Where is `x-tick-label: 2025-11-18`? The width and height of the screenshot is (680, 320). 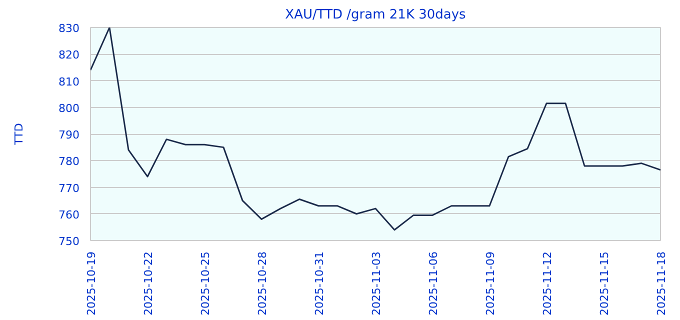
x-tick-label: 2025-11-18 is located at coordinates (661, 283).